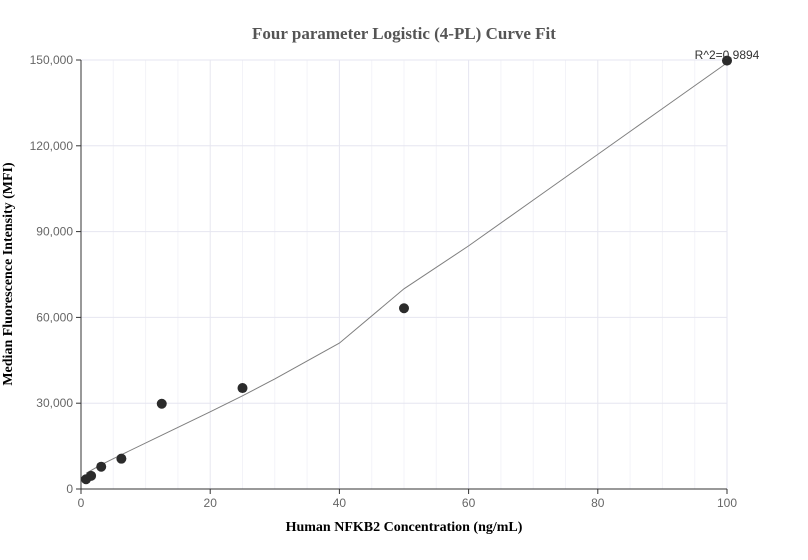 The height and width of the screenshot is (560, 808). What do you see at coordinates (8, 274) in the screenshot?
I see `y-axis-label: Median Fluorescence Intensity (MFI)` at bounding box center [8, 274].